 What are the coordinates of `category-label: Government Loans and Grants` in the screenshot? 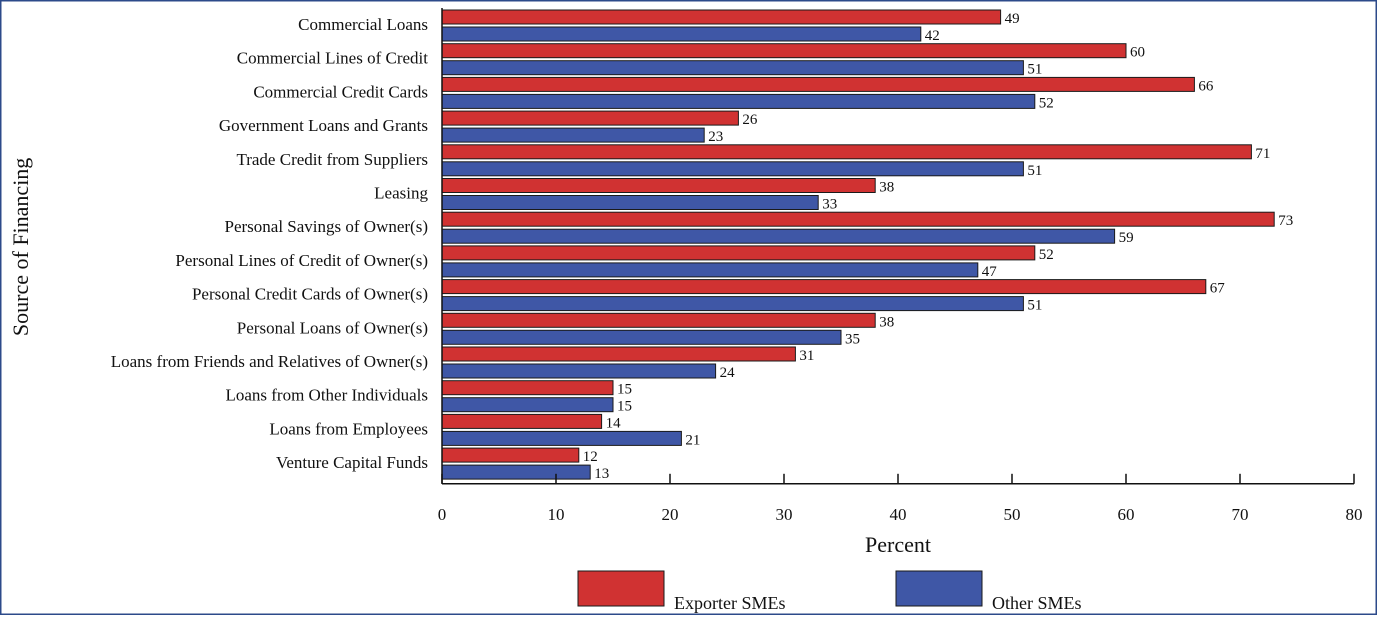 It's located at (323, 125).